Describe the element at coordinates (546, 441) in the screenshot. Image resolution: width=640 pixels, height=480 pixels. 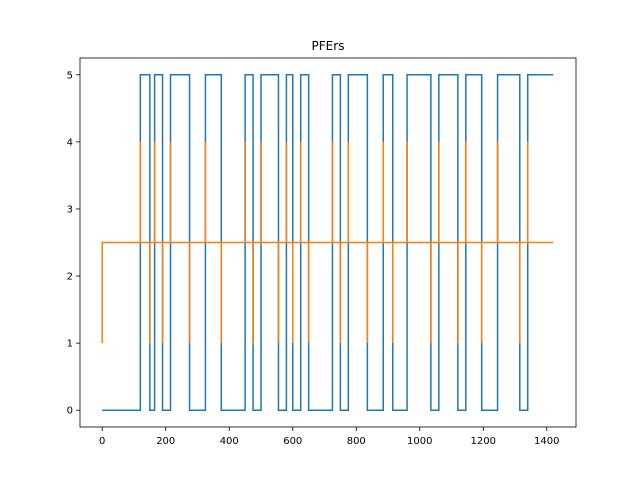
I see `x-tick-label: 1400` at that location.